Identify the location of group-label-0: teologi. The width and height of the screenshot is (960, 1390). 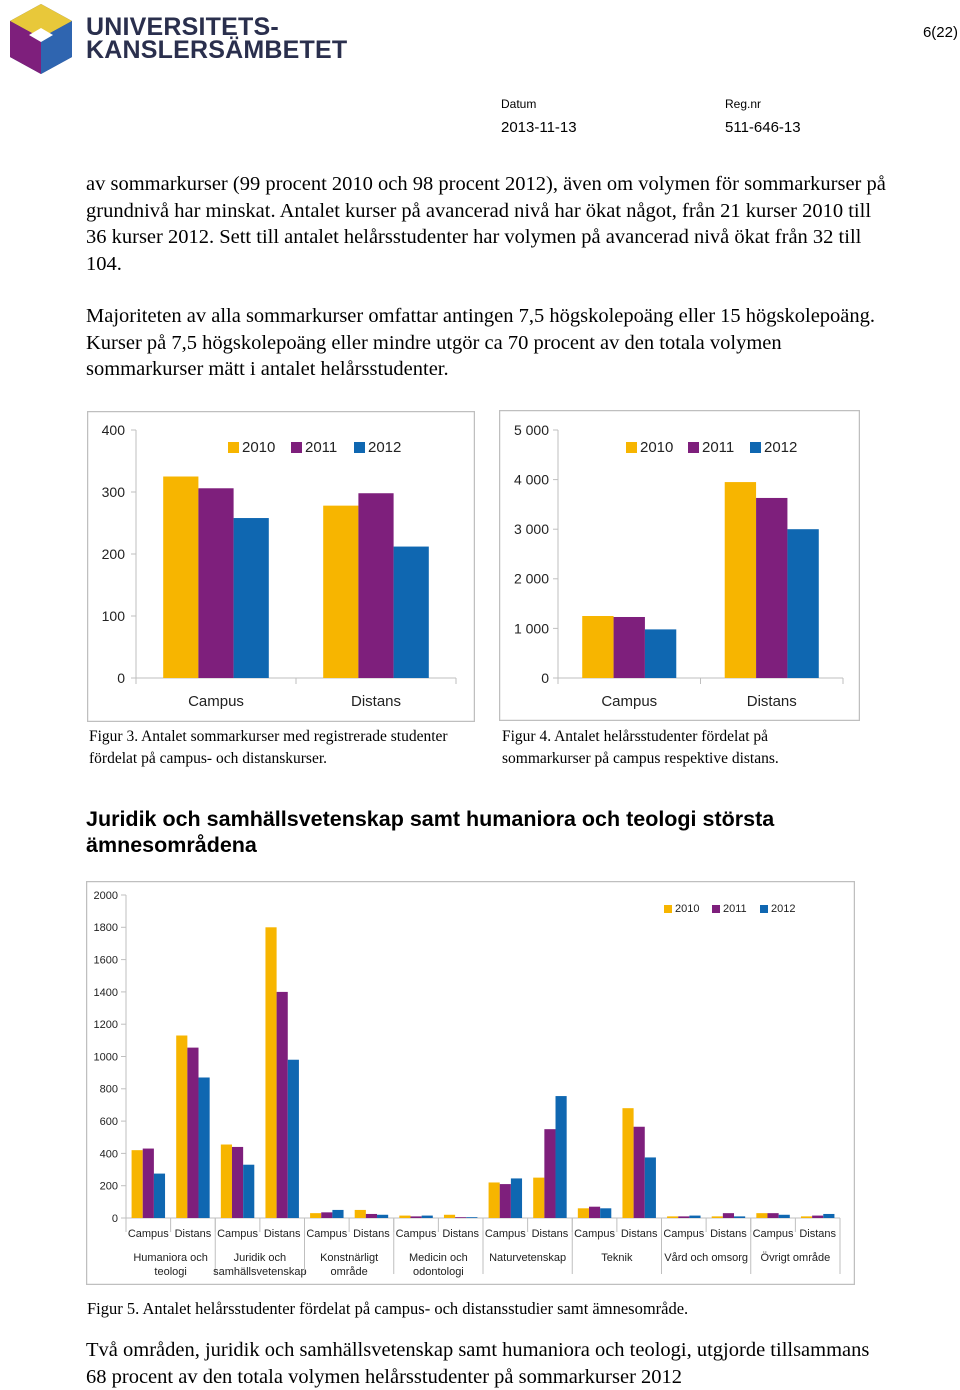
(170, 1272).